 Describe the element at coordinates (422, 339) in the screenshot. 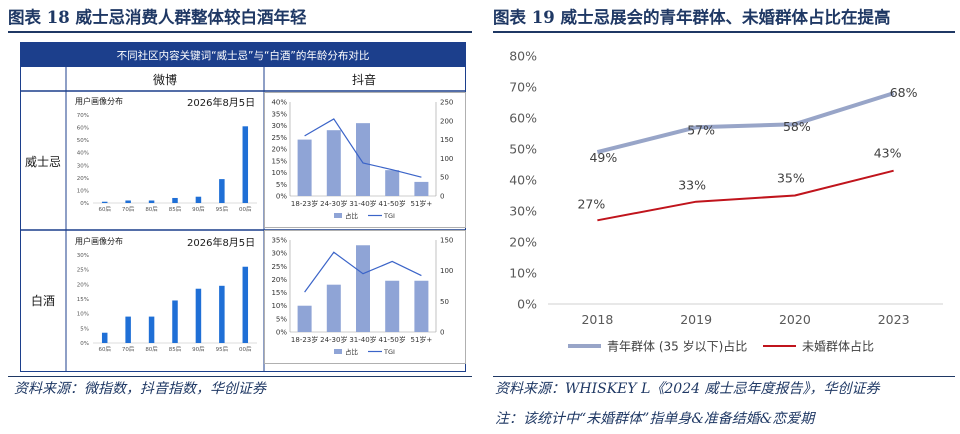

I see `douyin-baijiu-xtick-label: 51岁+` at that location.